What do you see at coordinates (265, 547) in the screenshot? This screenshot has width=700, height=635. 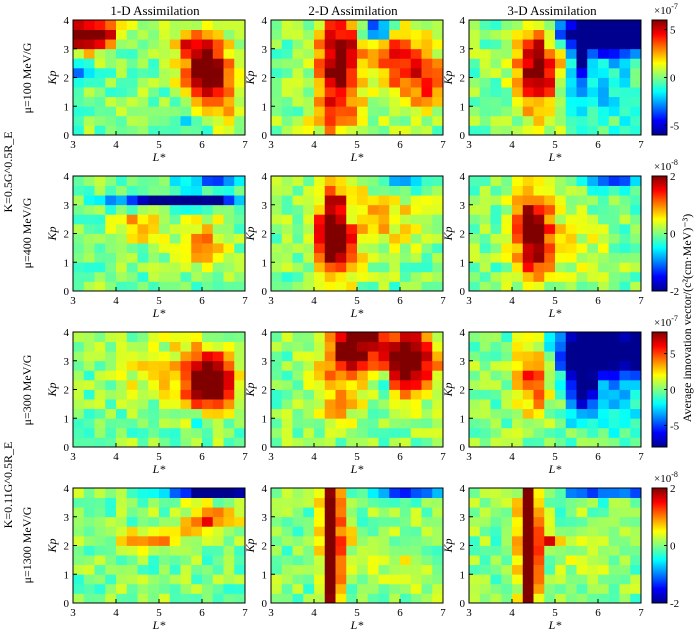 I see `y-tick-label: 2` at bounding box center [265, 547].